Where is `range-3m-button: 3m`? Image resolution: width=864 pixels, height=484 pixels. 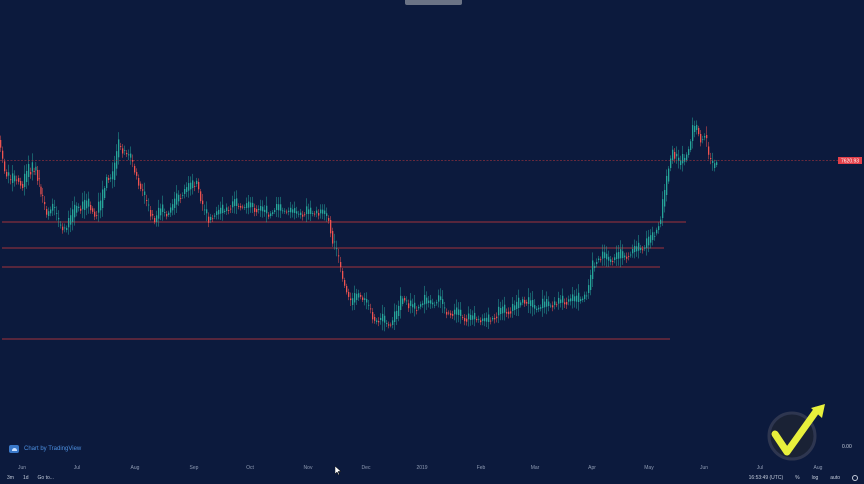
range-3m-button: 3m is located at coordinates (10, 478).